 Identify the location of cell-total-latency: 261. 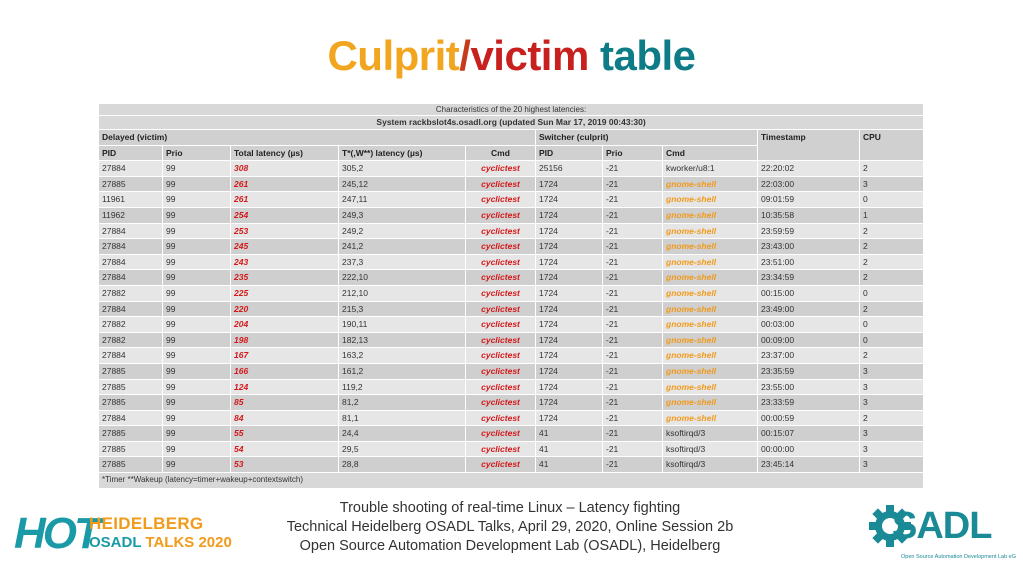
(284, 199).